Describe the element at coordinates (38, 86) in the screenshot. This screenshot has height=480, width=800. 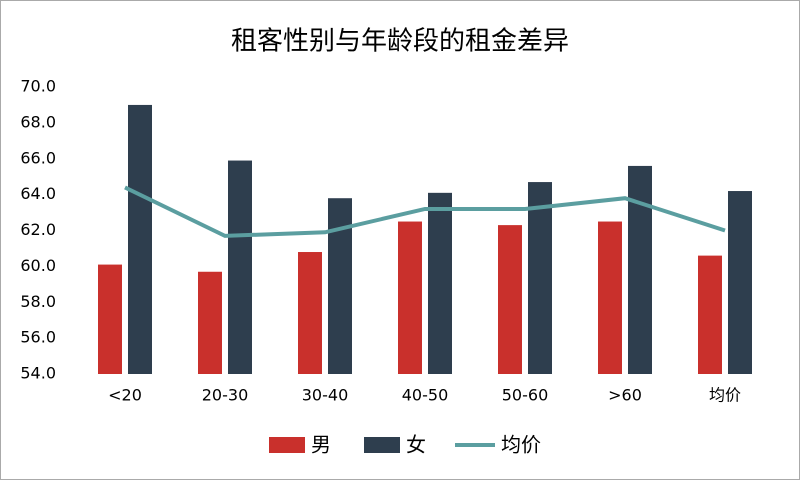
I see `y-tick-label: 70.0` at that location.